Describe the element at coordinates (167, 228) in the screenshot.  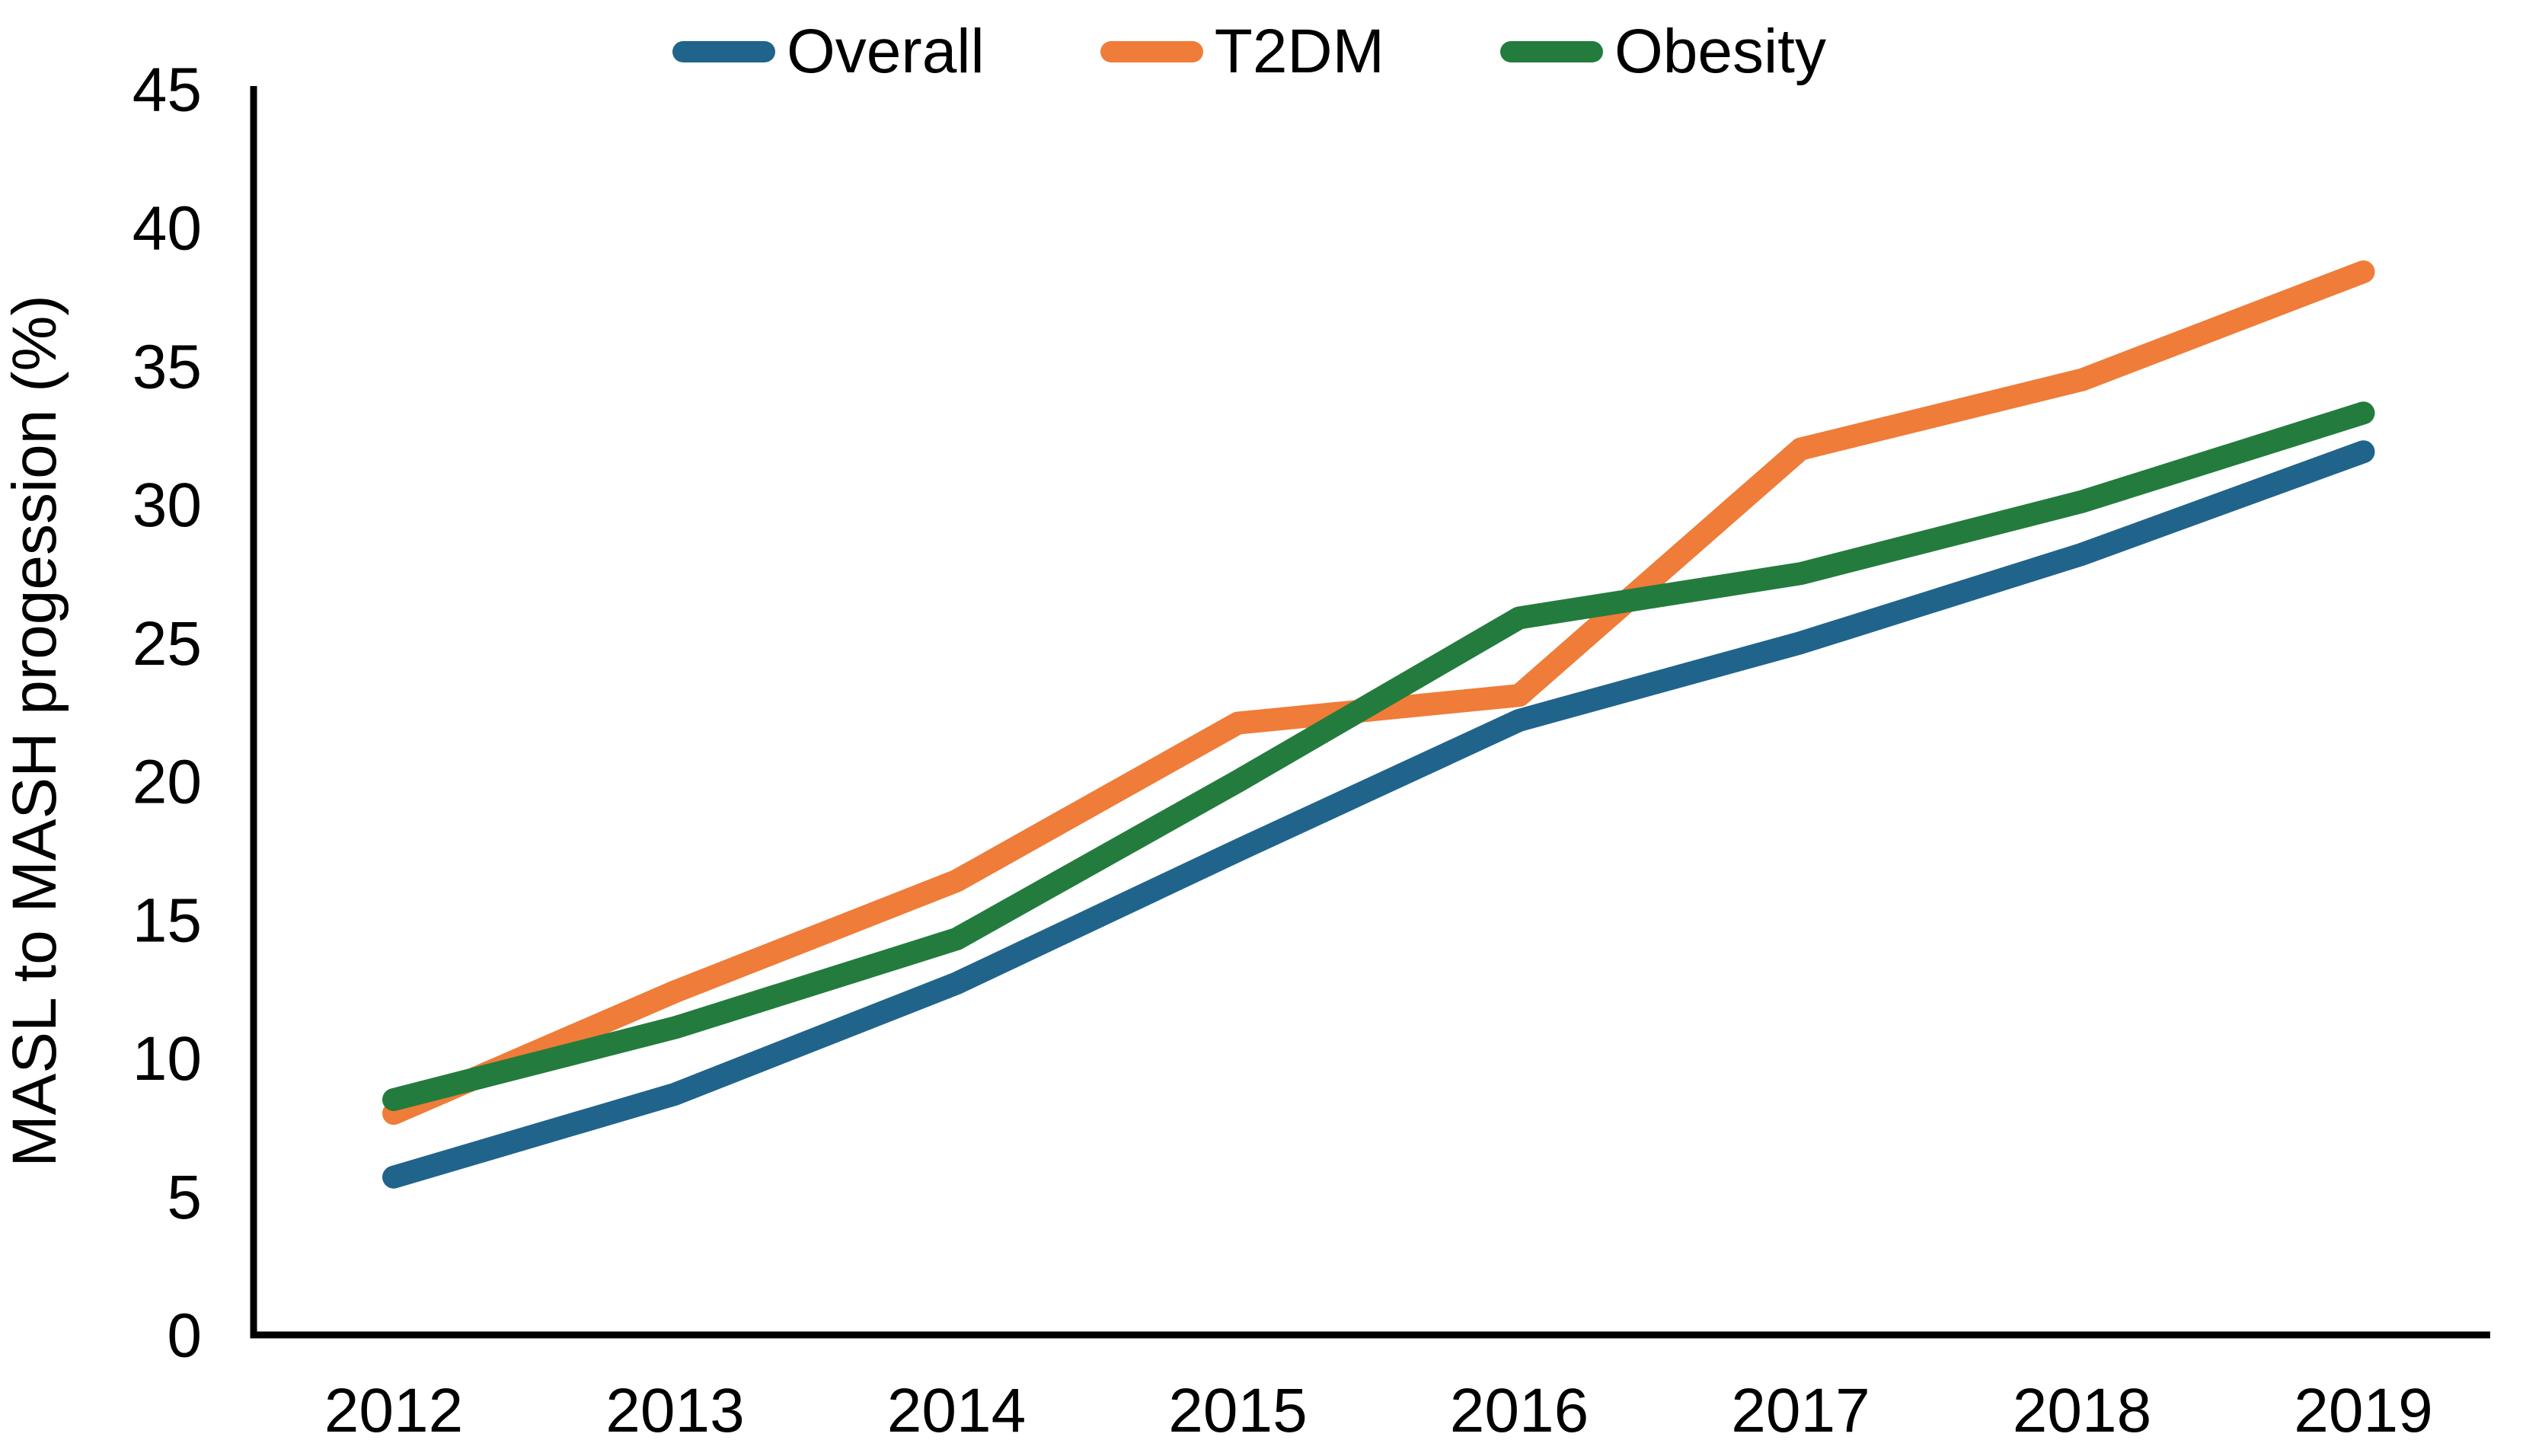
I see `y-tick-label: 40` at that location.